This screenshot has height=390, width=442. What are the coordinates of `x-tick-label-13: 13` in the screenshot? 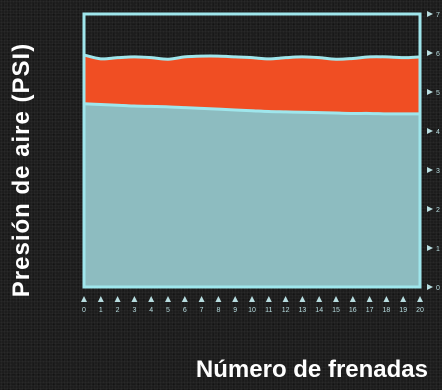 It's located at (303, 310).